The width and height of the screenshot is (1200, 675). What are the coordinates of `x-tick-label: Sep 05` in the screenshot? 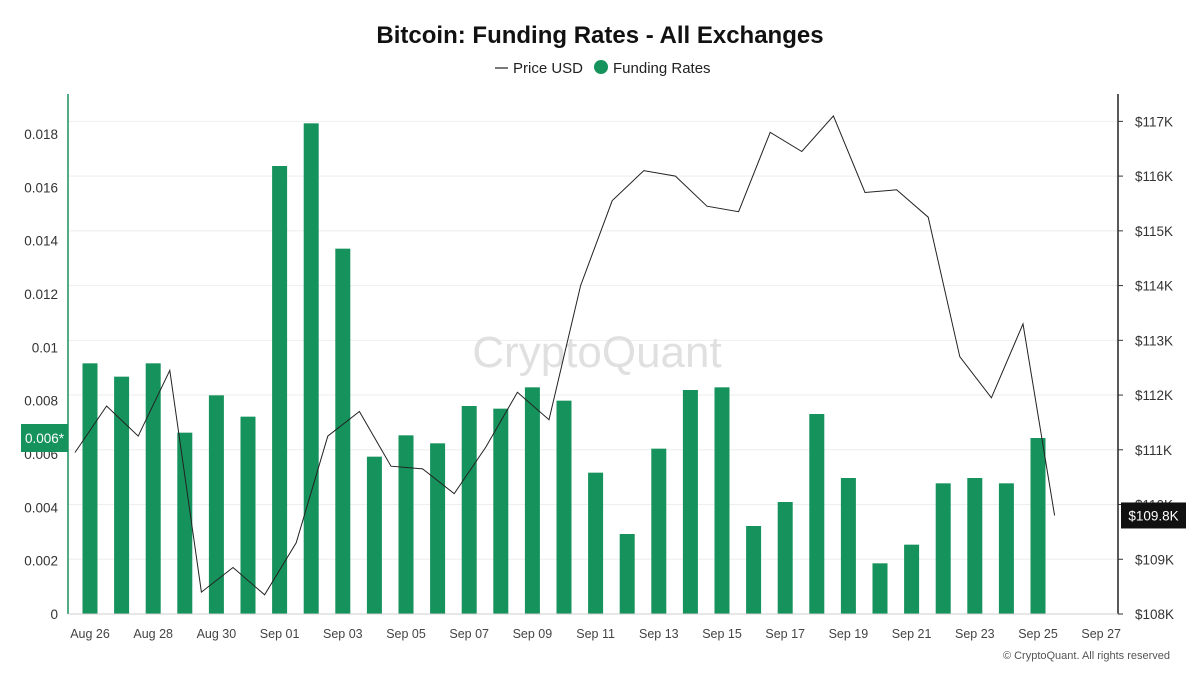 It's located at (406, 634).